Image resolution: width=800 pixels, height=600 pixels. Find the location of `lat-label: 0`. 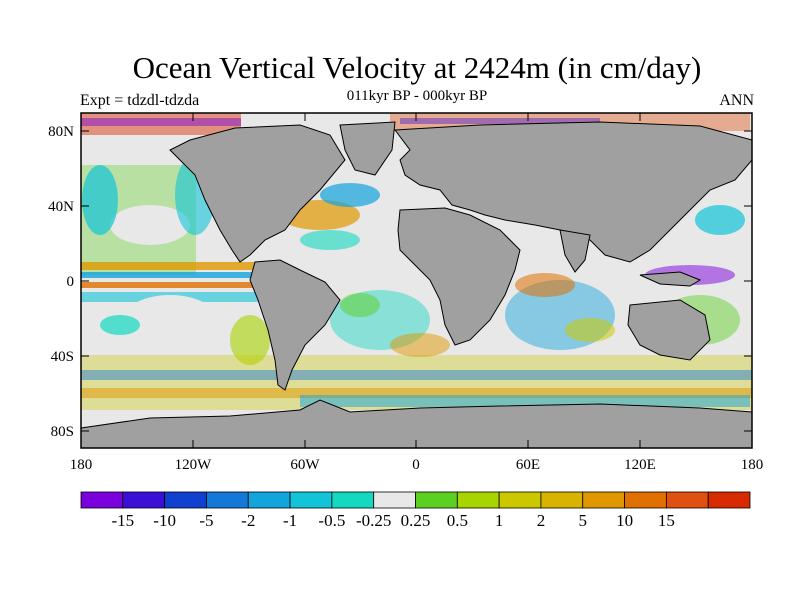

lat-label: 0 is located at coordinates (71, 282).